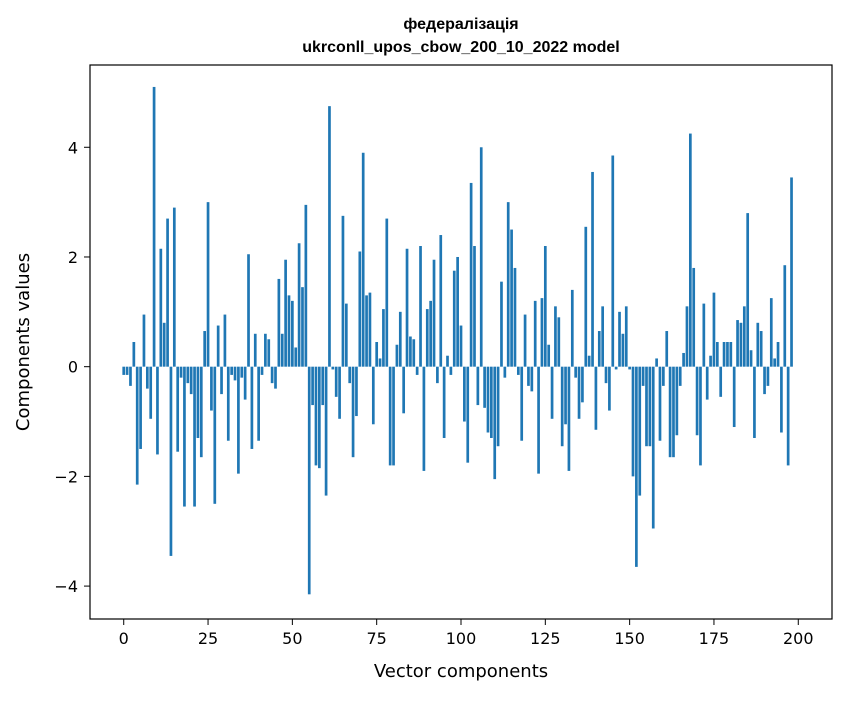 This screenshot has width=847, height=701. What do you see at coordinates (292, 638) in the screenshot?
I see `x-tick-label: 50` at bounding box center [292, 638].